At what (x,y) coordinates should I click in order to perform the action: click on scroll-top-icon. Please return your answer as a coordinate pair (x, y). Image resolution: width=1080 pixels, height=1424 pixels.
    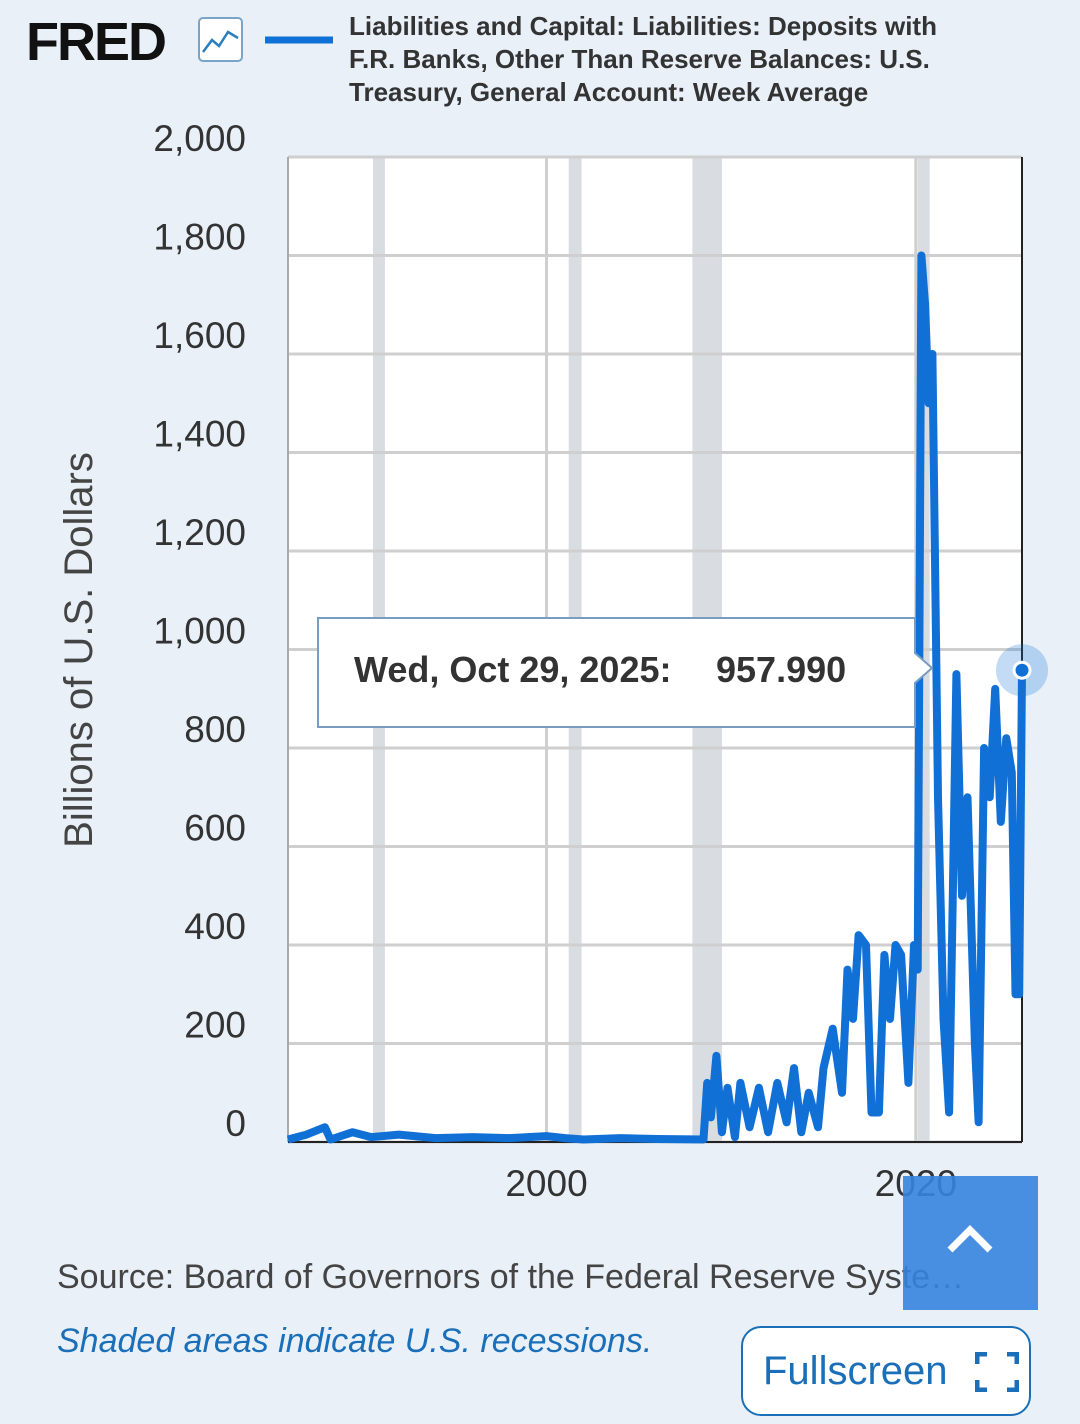
    Looking at the image, I should click on (970, 1239).